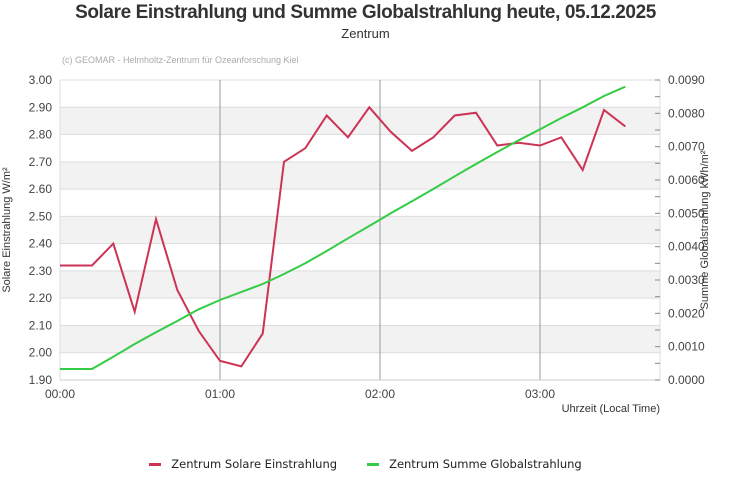 Image resolution: width=731 pixels, height=500 pixels. What do you see at coordinates (686, 313) in the screenshot?
I see `right-y-tick-label: 0.0020` at bounding box center [686, 313].